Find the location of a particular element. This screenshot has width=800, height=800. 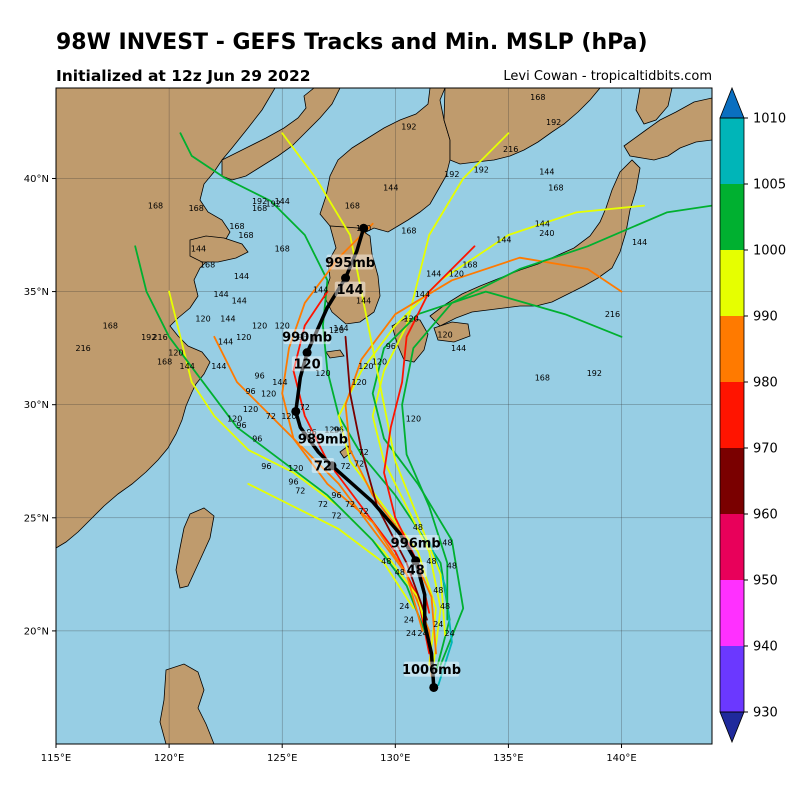

land-hokkaido is located at coordinates (667, 129).